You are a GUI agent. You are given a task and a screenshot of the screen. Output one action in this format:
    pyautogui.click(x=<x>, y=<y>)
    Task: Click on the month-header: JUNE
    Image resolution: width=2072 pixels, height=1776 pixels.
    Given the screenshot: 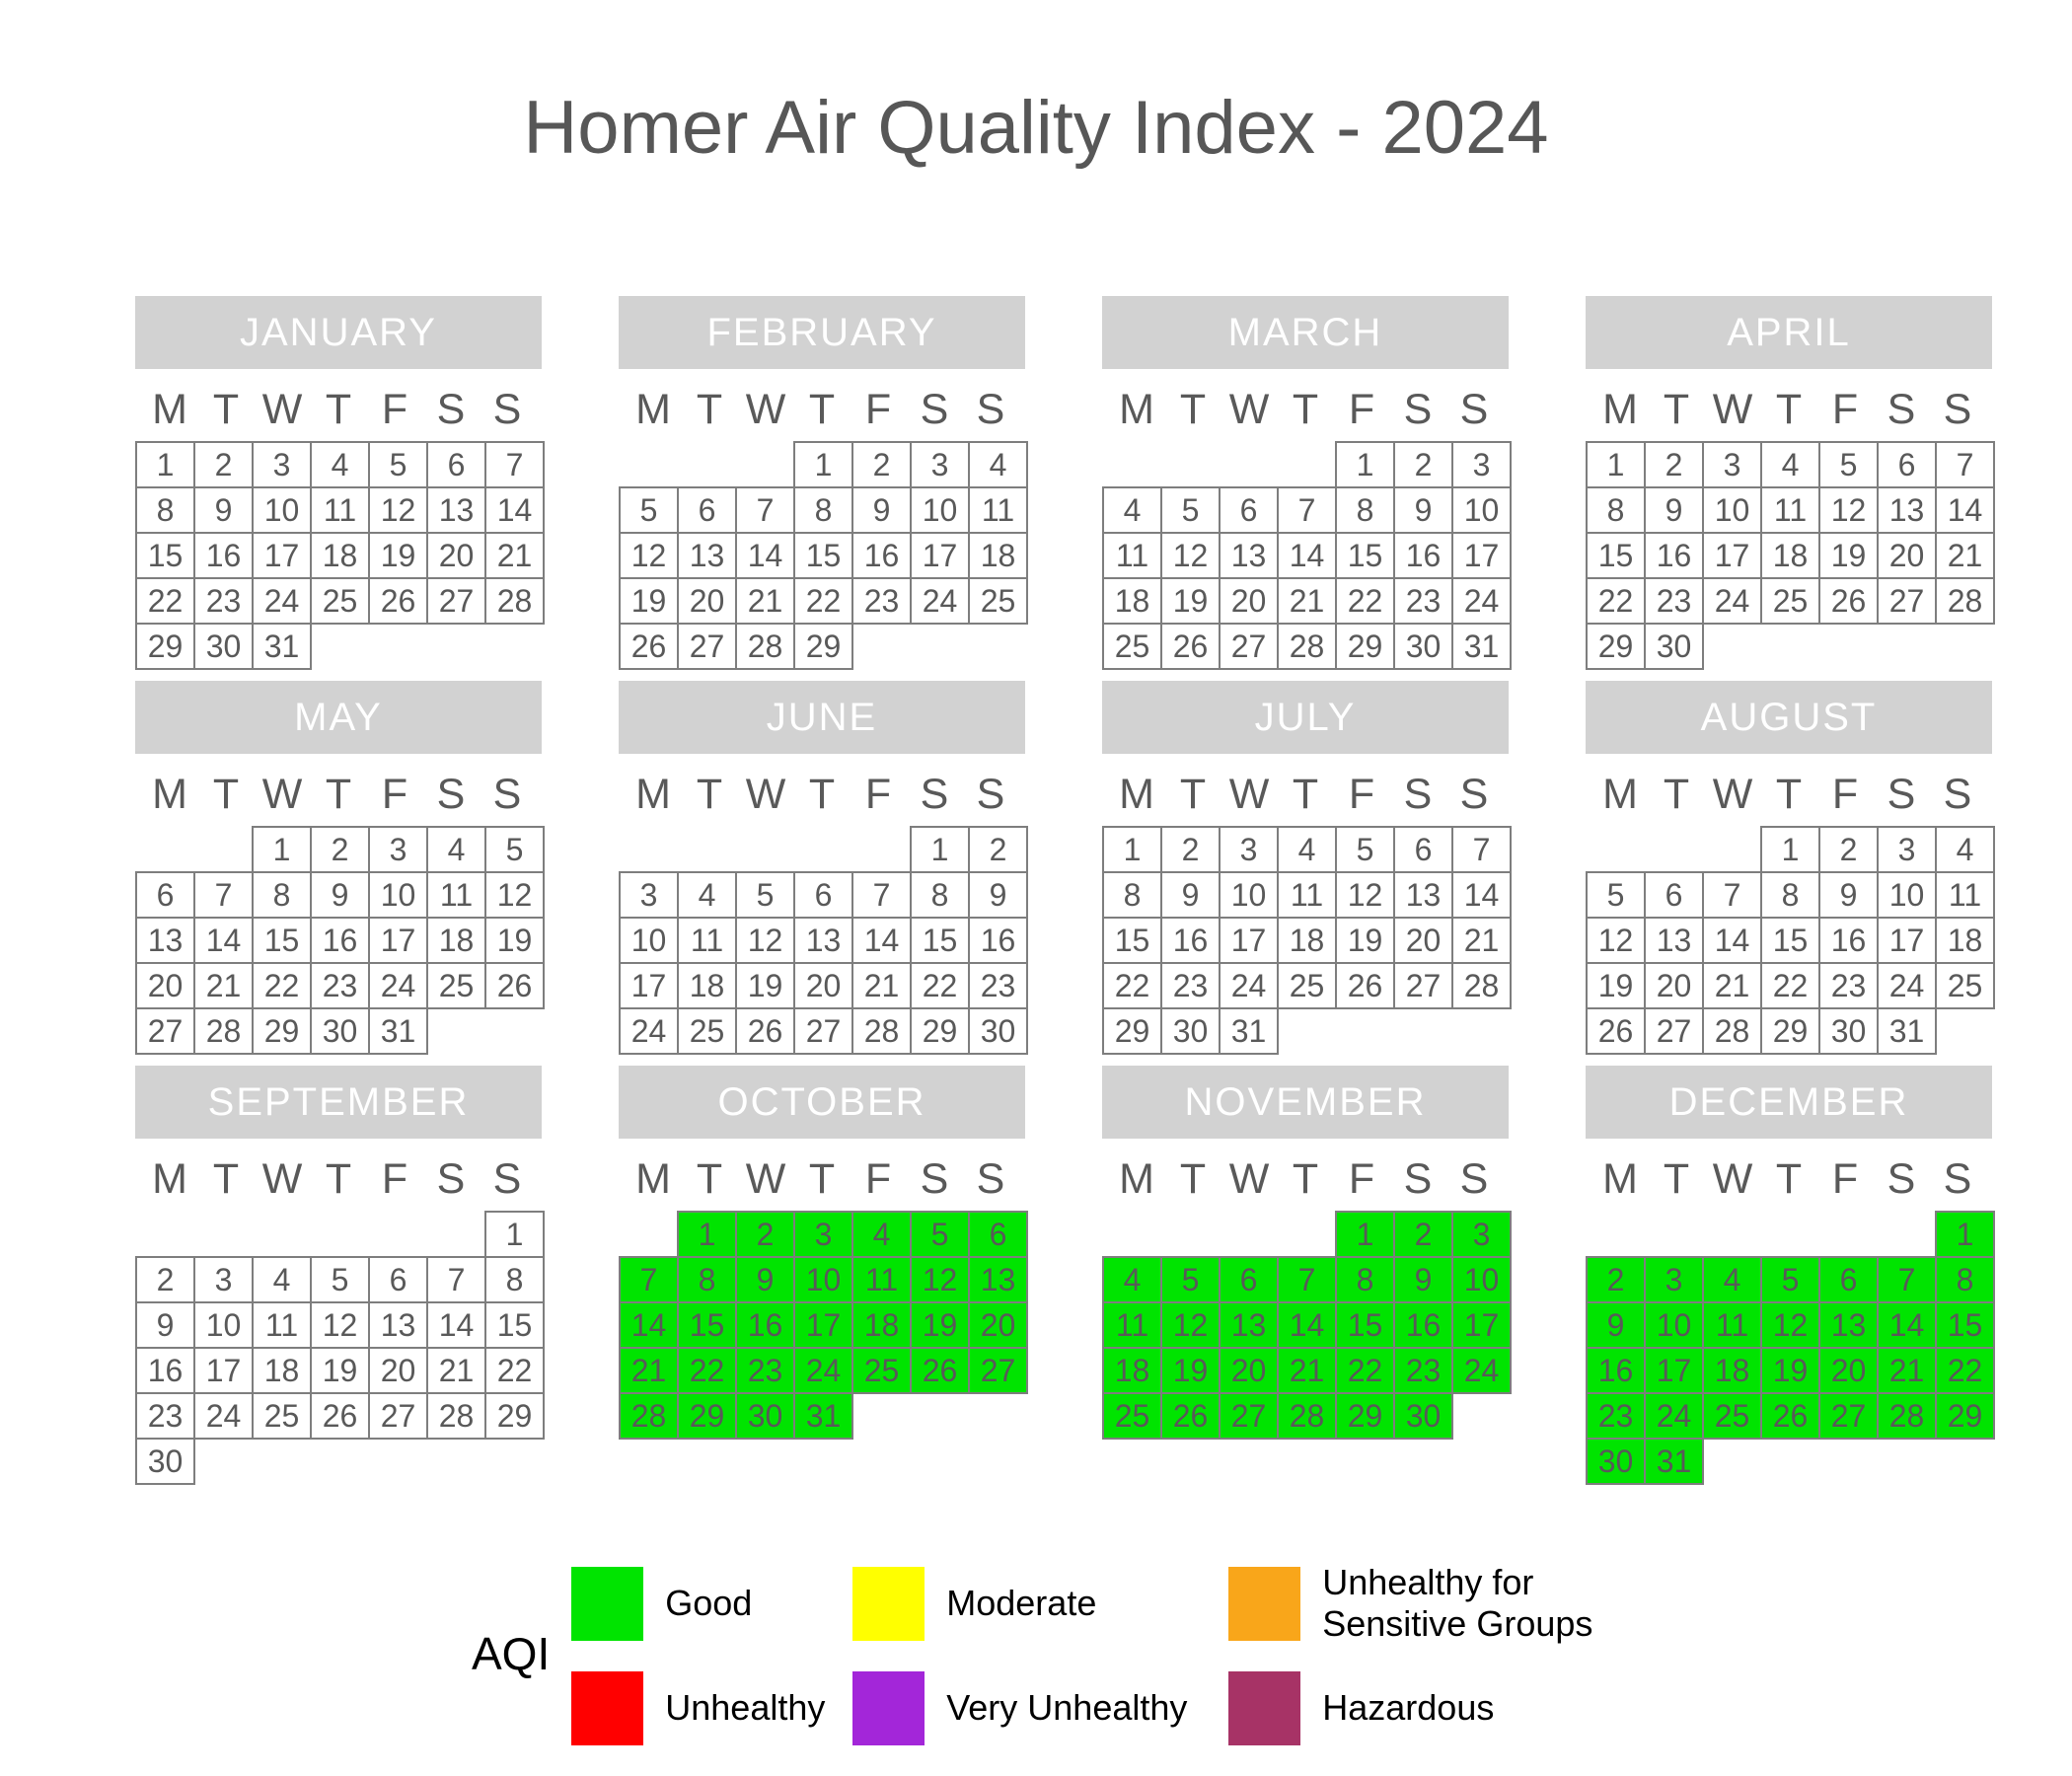 What is the action you would take?
    pyautogui.click(x=822, y=718)
    